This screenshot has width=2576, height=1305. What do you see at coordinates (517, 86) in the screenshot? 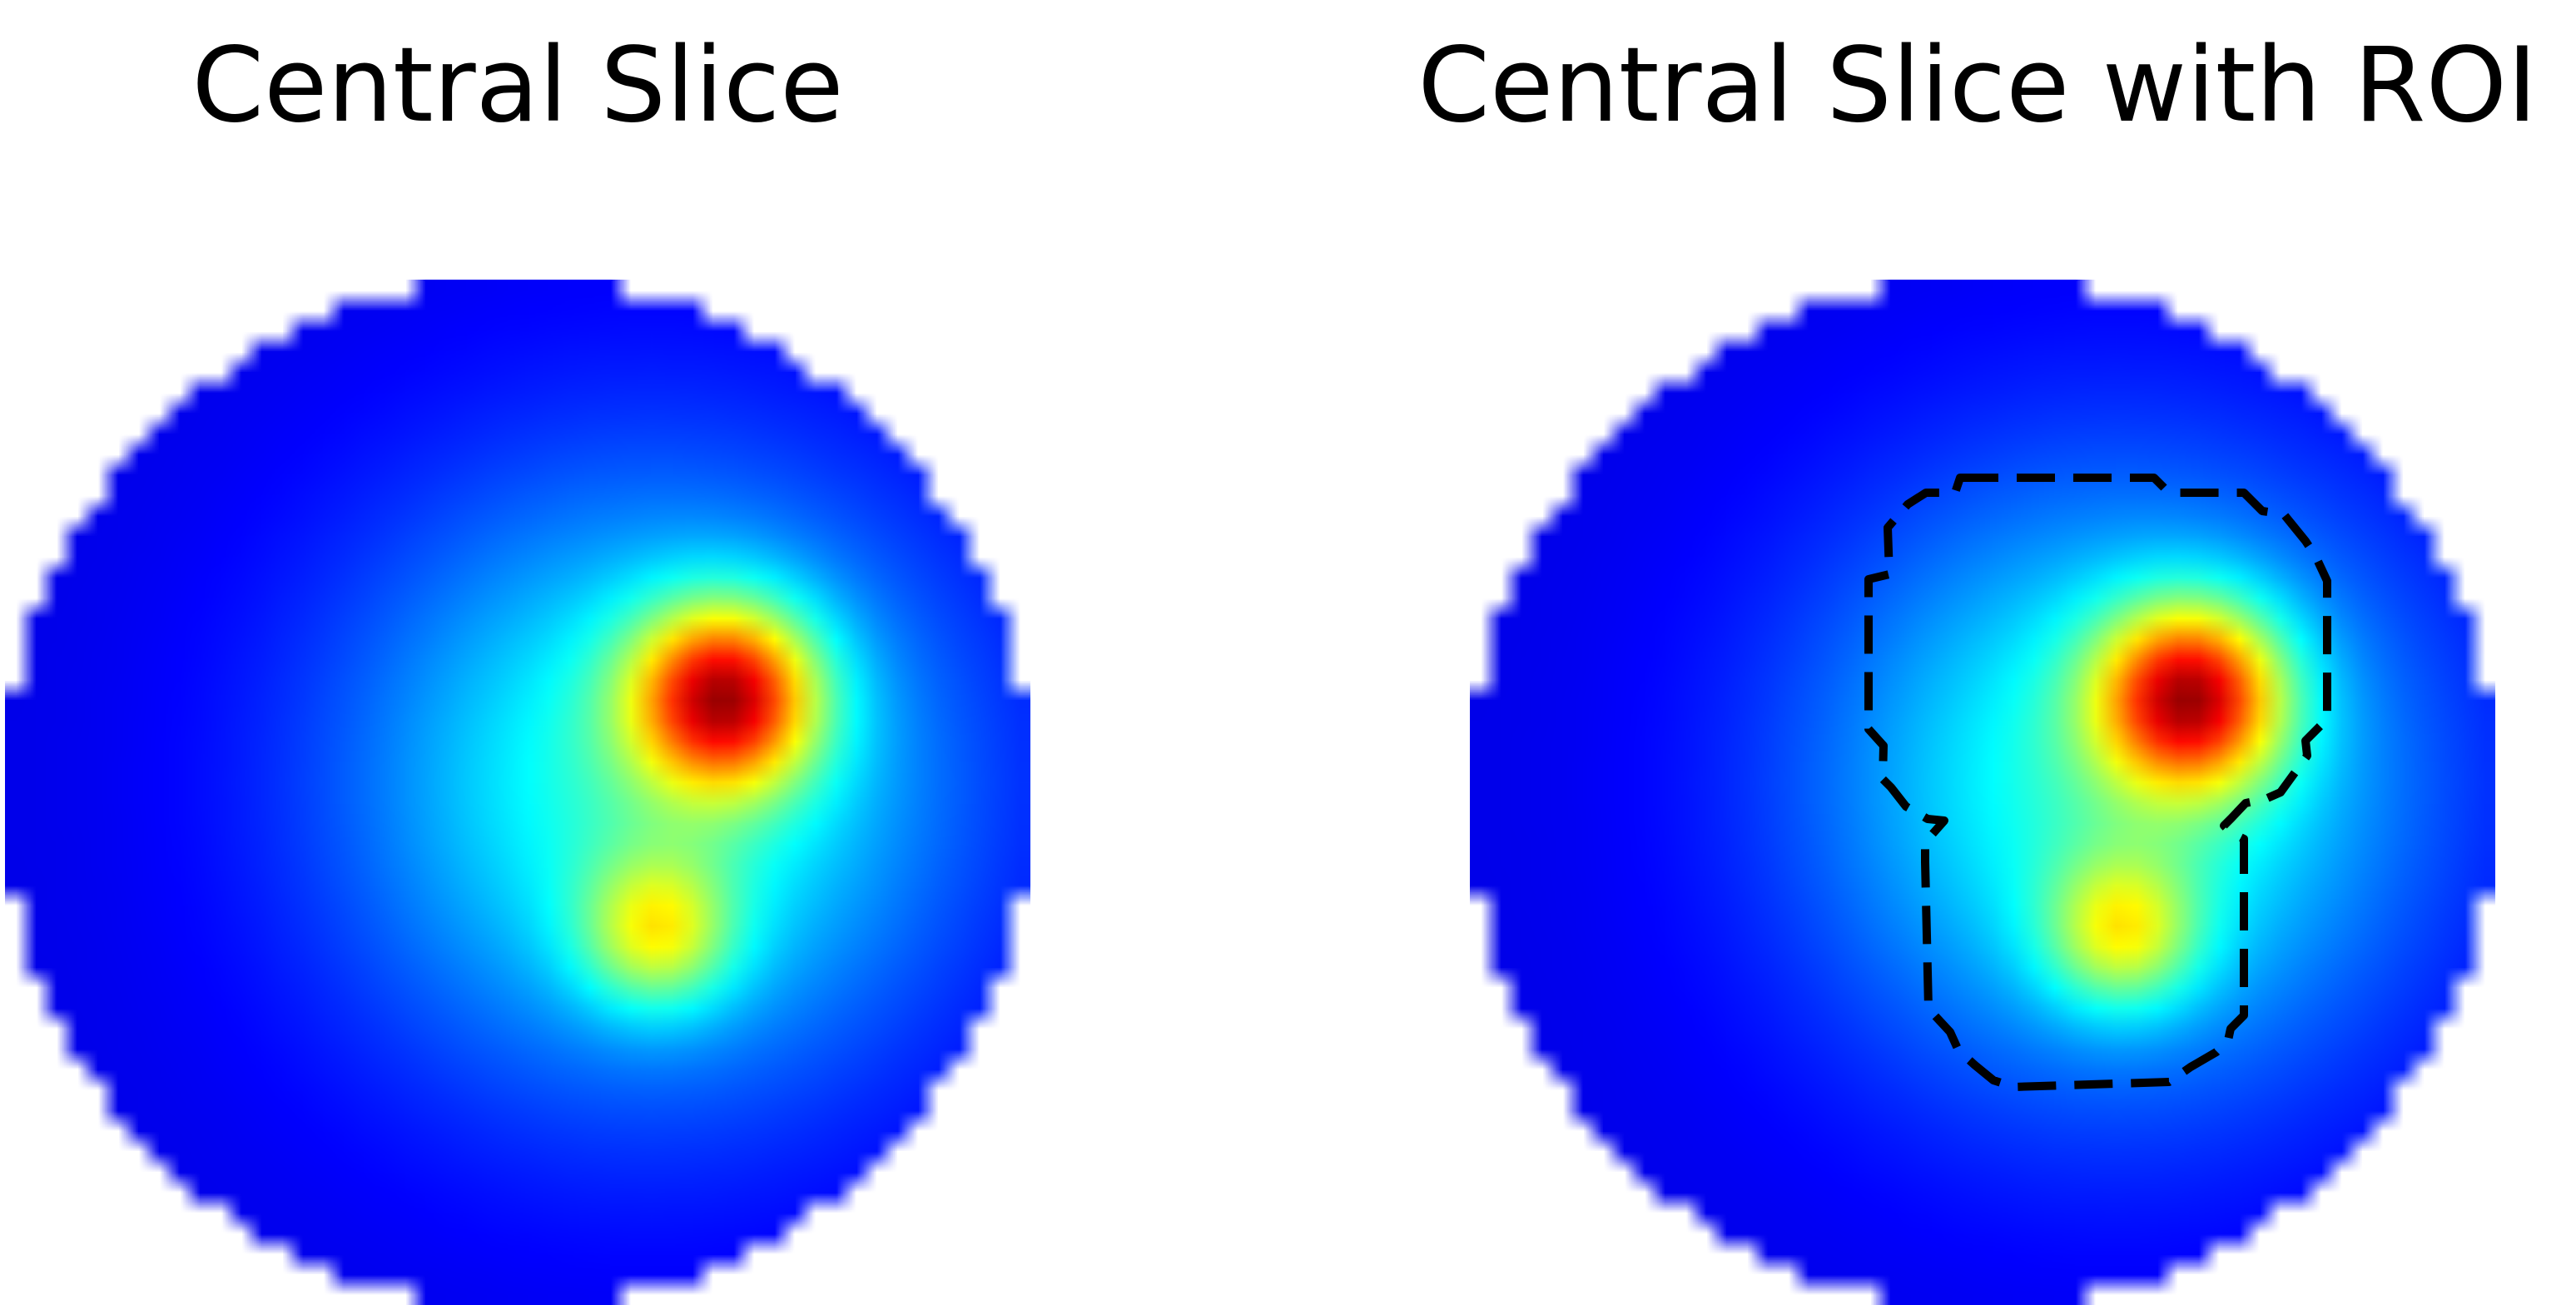
I see `left-panel-title: Central Slice` at bounding box center [517, 86].